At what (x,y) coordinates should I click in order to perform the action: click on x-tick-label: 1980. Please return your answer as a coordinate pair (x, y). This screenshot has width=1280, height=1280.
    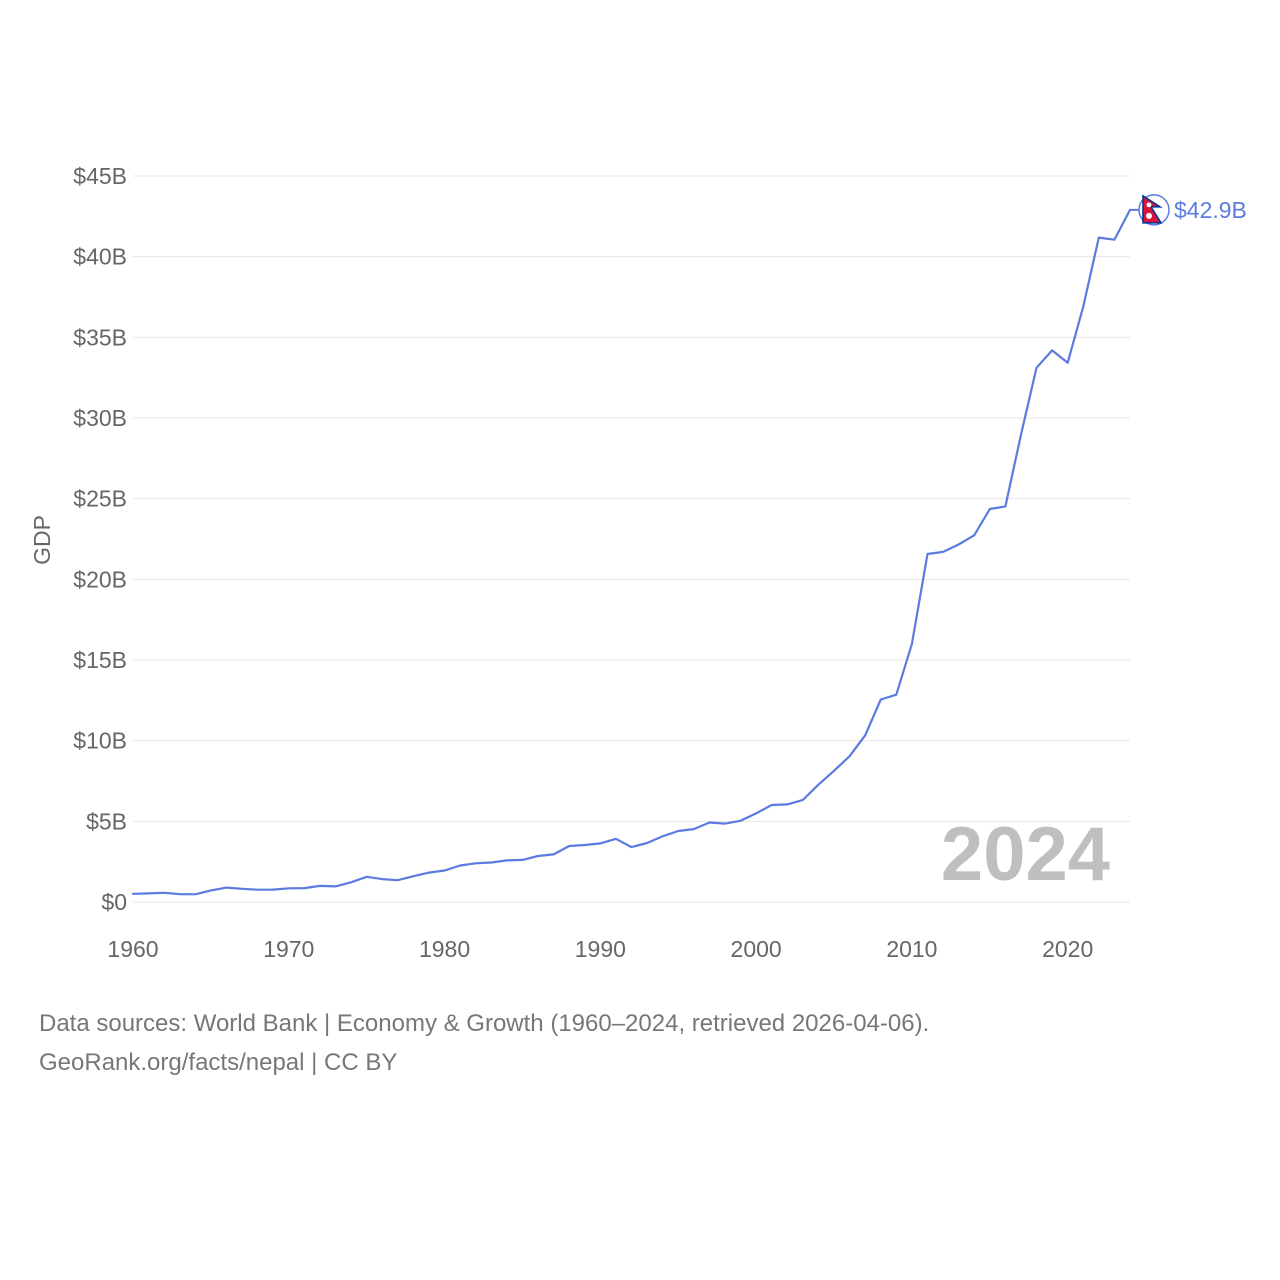
    Looking at the image, I should click on (444, 949).